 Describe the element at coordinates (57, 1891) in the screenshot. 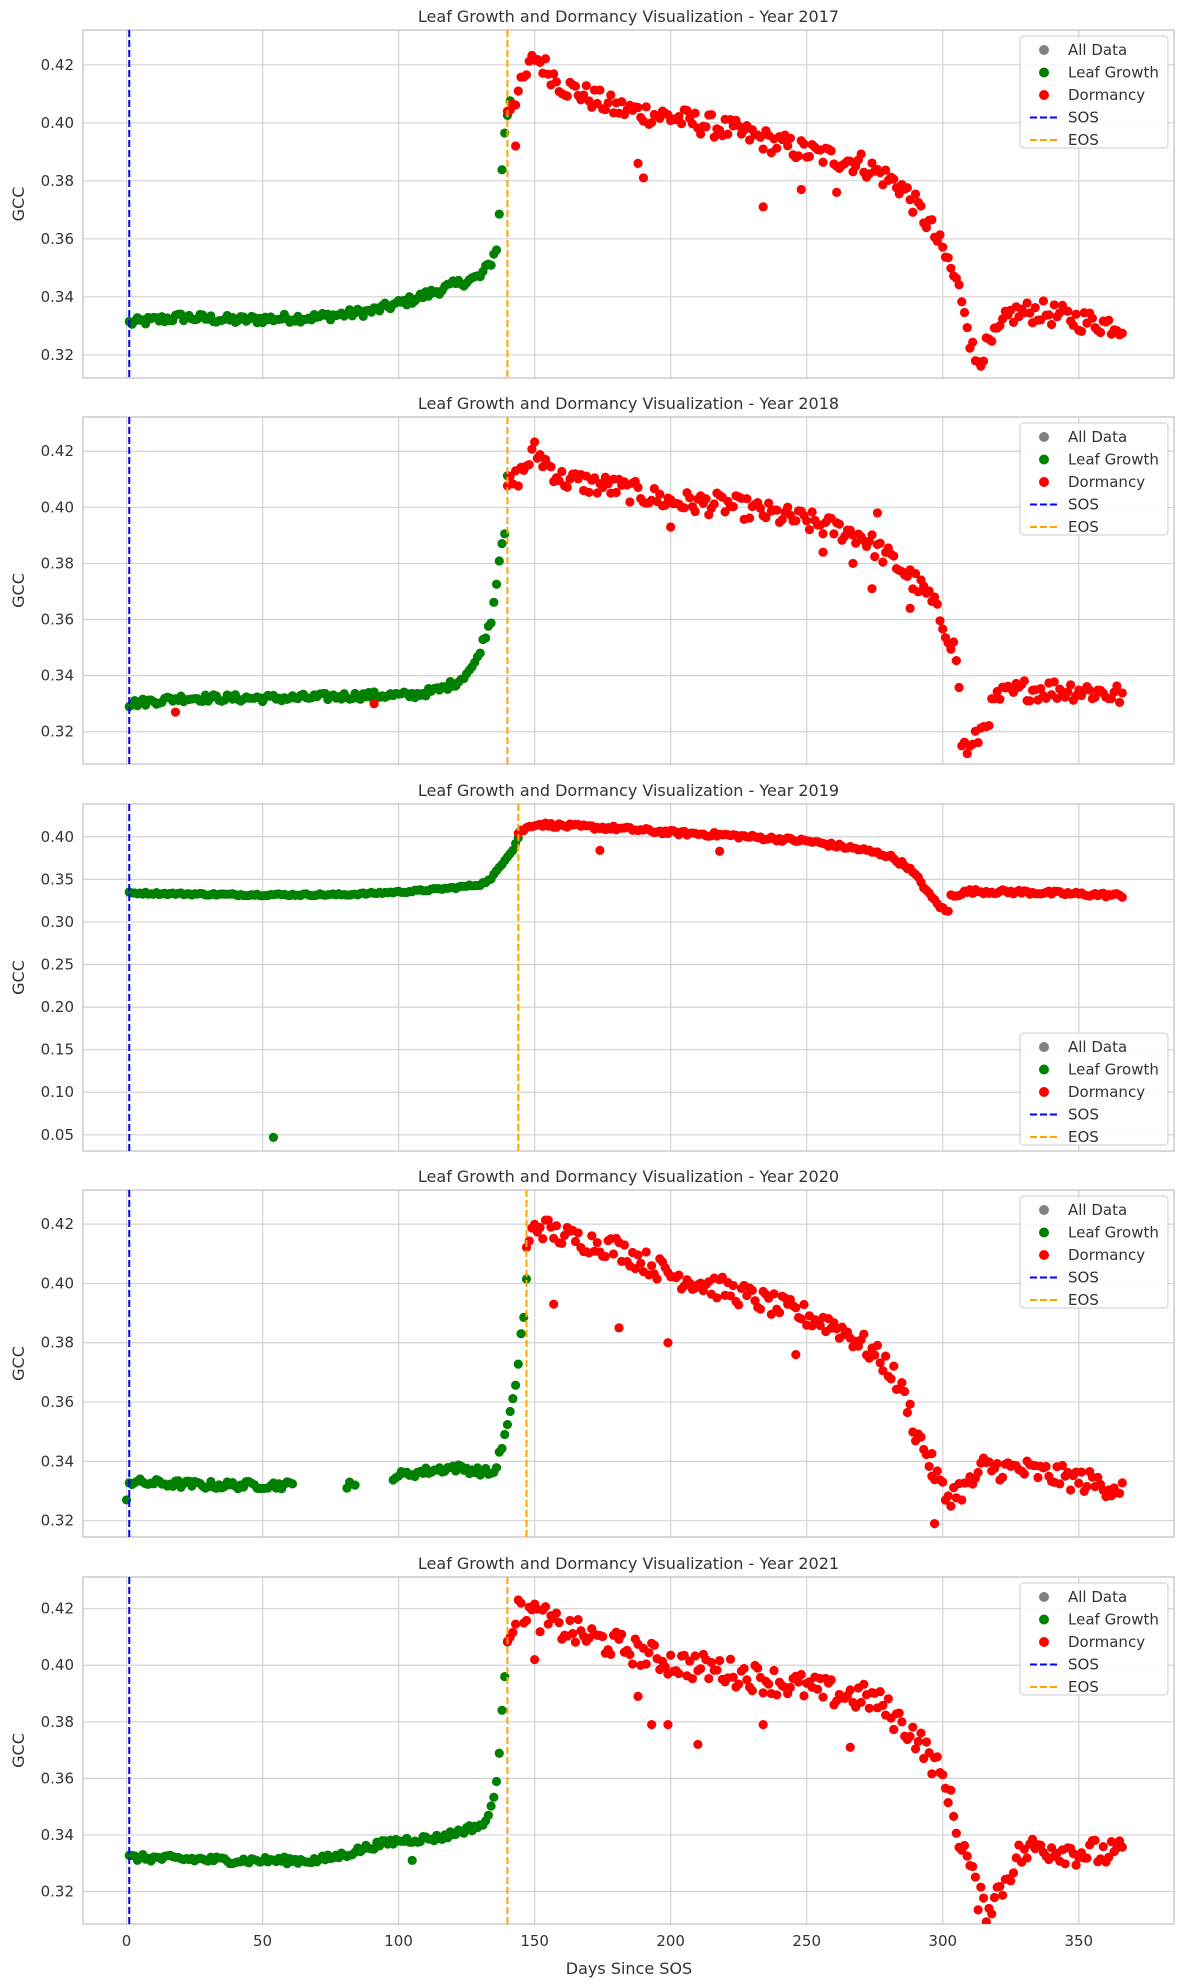

I see `y-tick-label: 0.32` at that location.